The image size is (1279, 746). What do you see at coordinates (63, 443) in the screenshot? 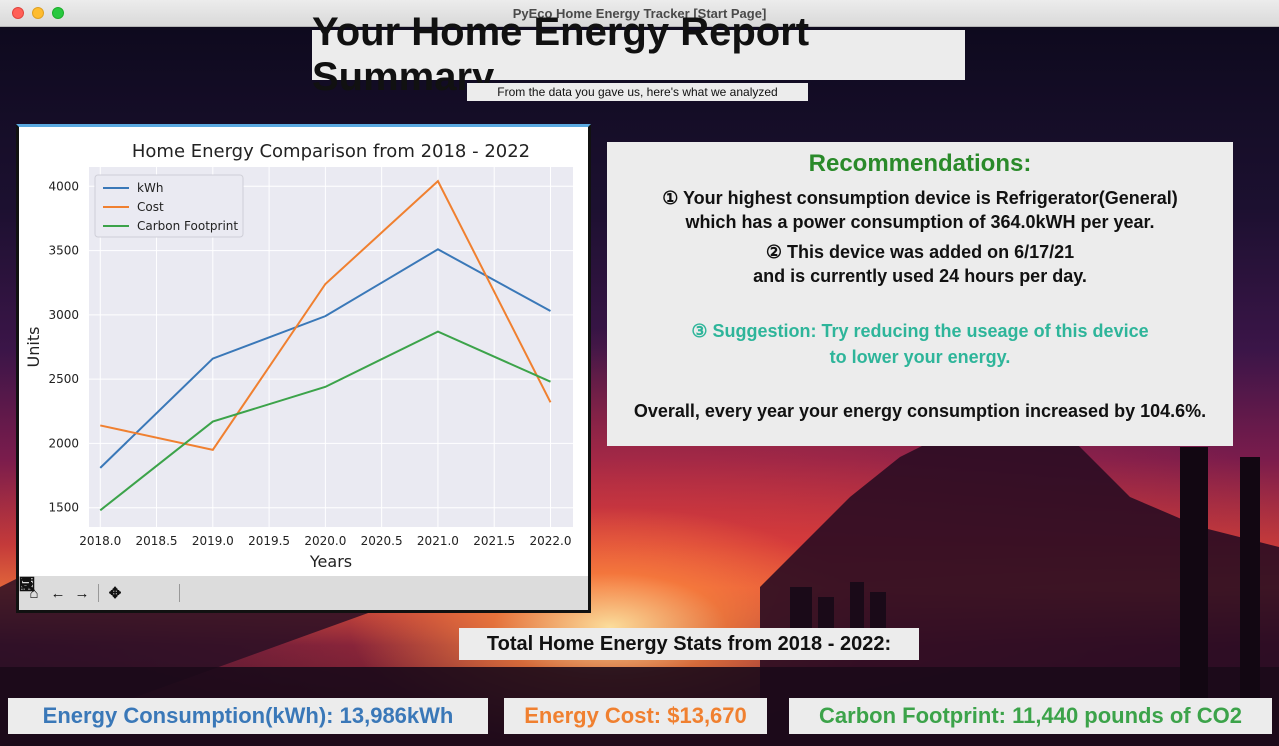
I see `y-tick-label: 2000` at bounding box center [63, 443].